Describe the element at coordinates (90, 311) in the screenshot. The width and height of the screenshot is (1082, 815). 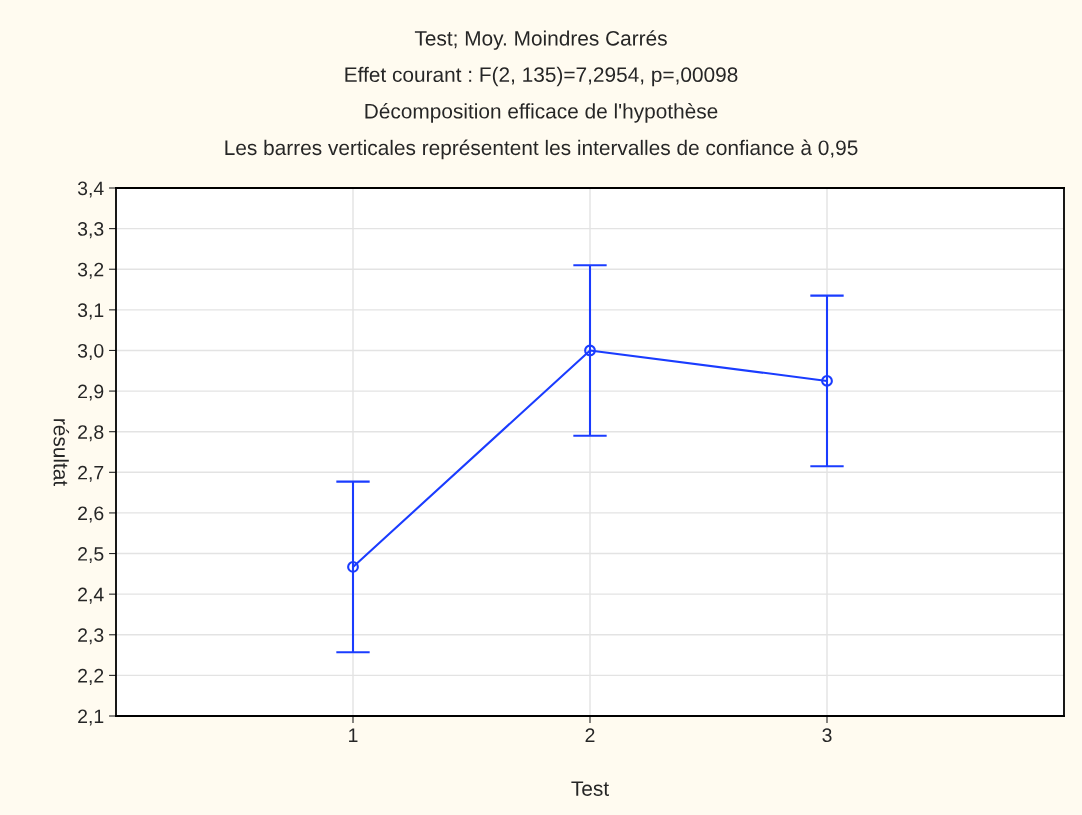
I see `y-tick-label: 3,1` at that location.